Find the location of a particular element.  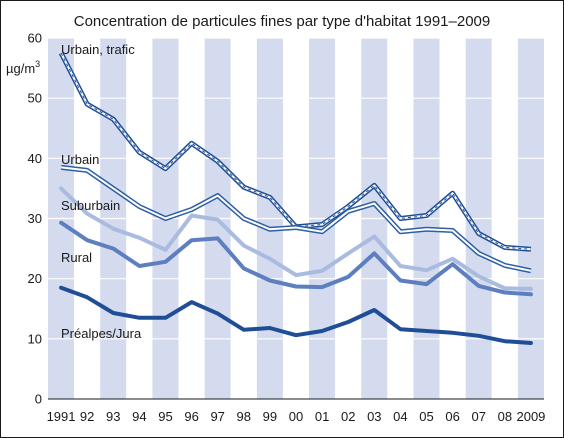

x-tick-label: 03 is located at coordinates (374, 416).